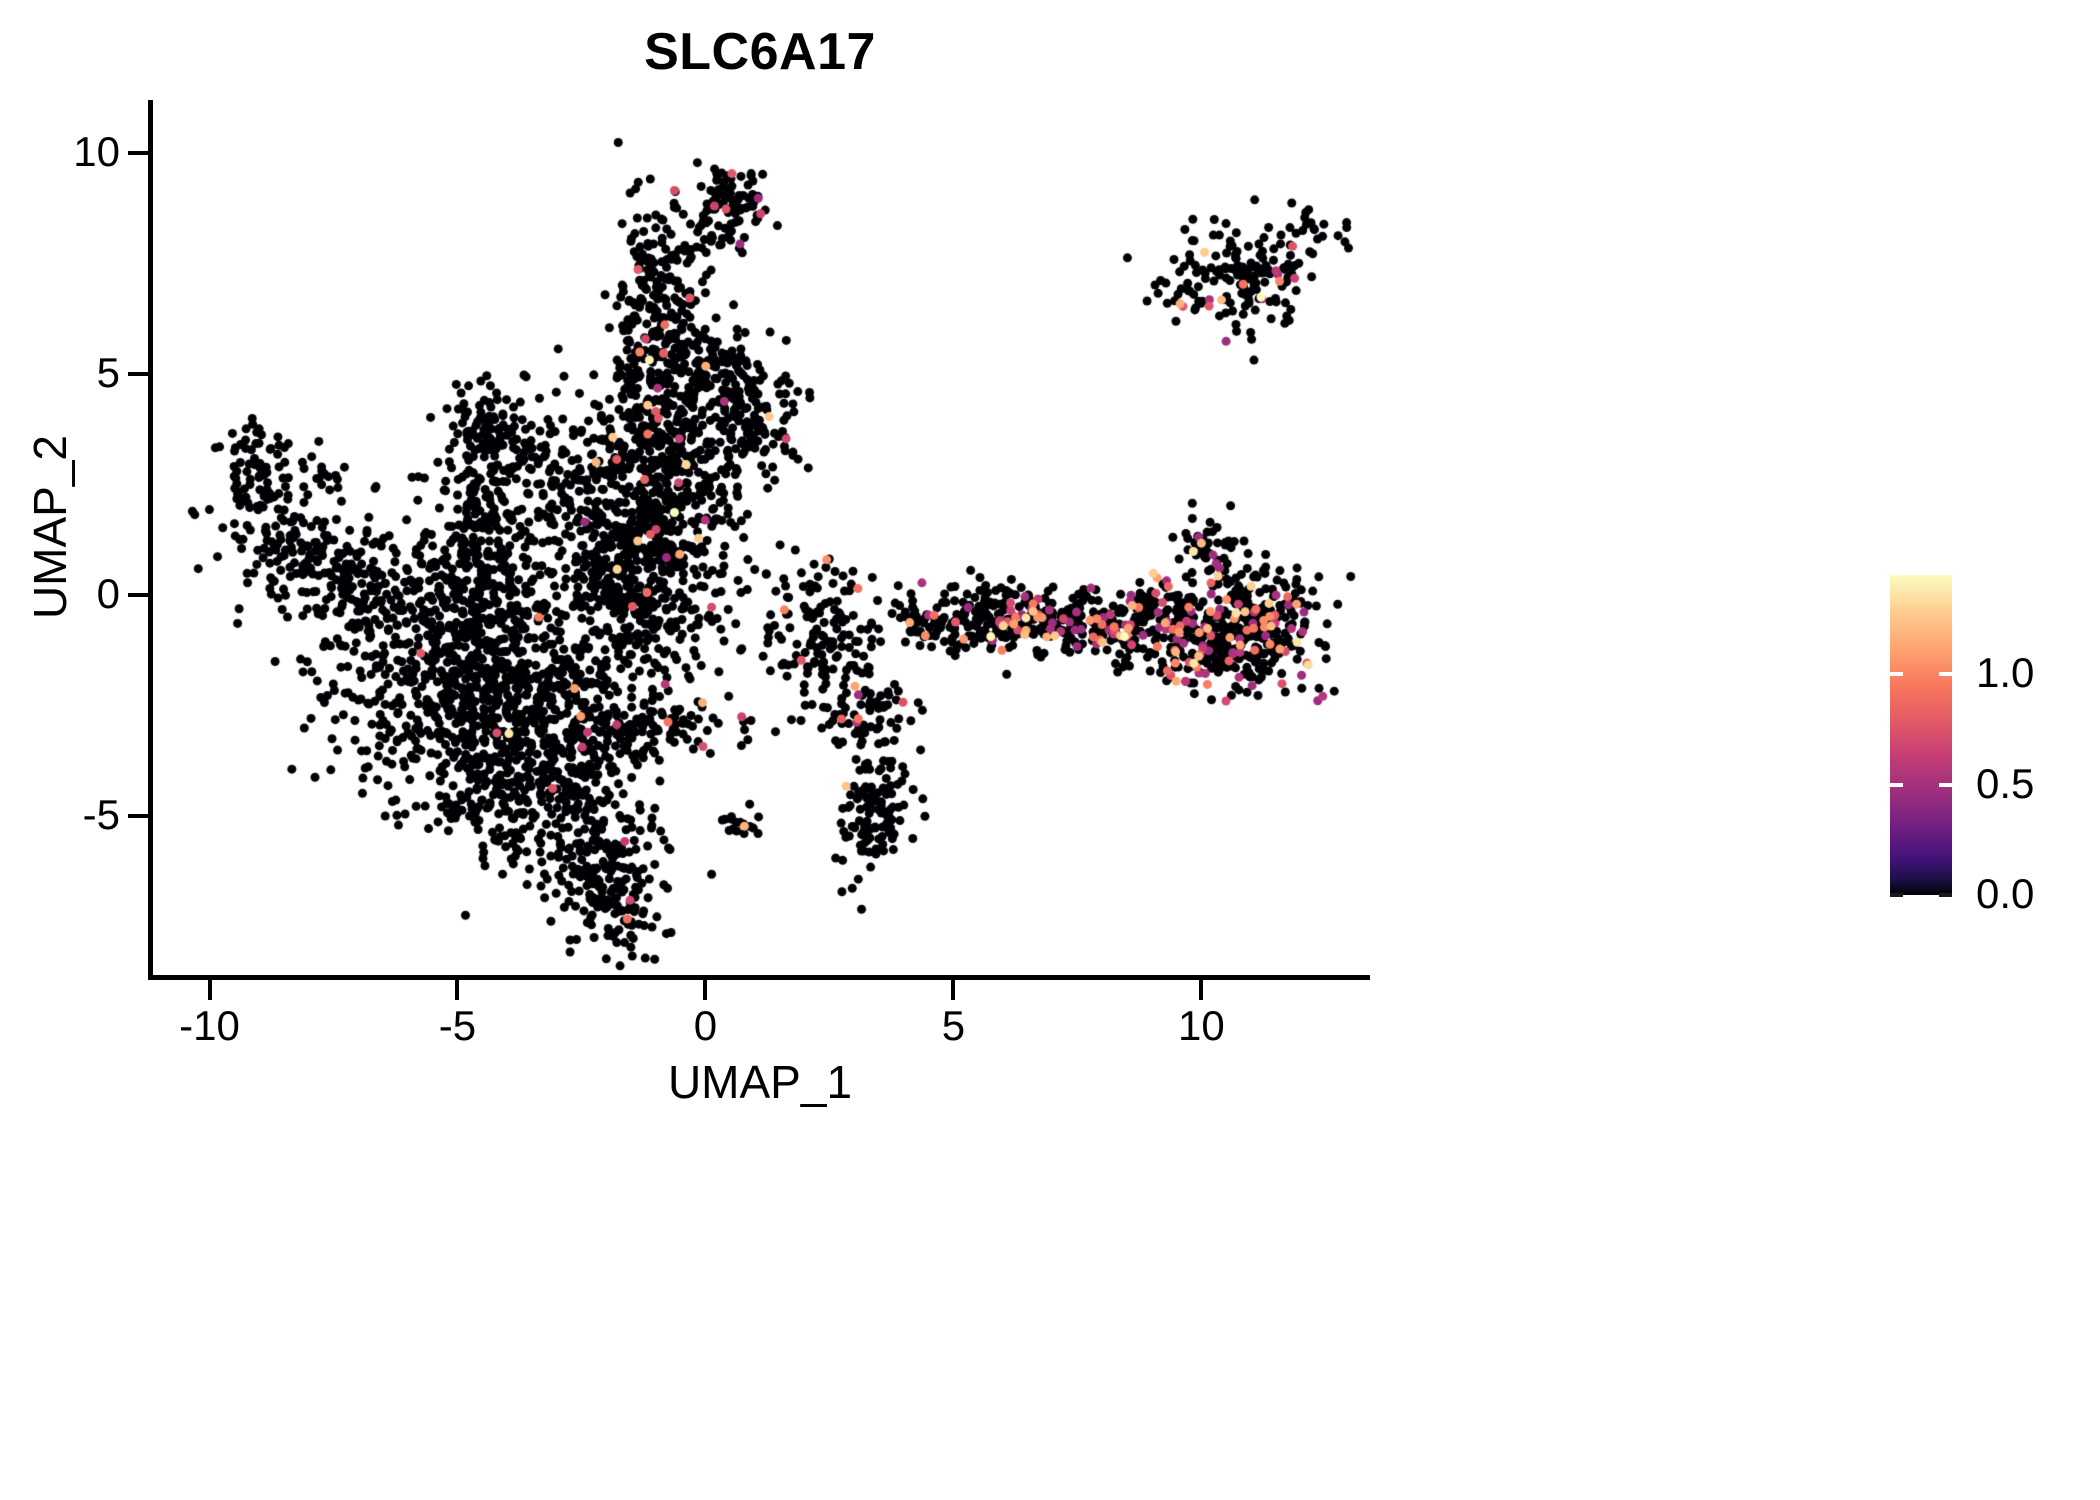 The width and height of the screenshot is (2100, 1500). What do you see at coordinates (953, 1025) in the screenshot?
I see `x-tick-label: 5` at bounding box center [953, 1025].